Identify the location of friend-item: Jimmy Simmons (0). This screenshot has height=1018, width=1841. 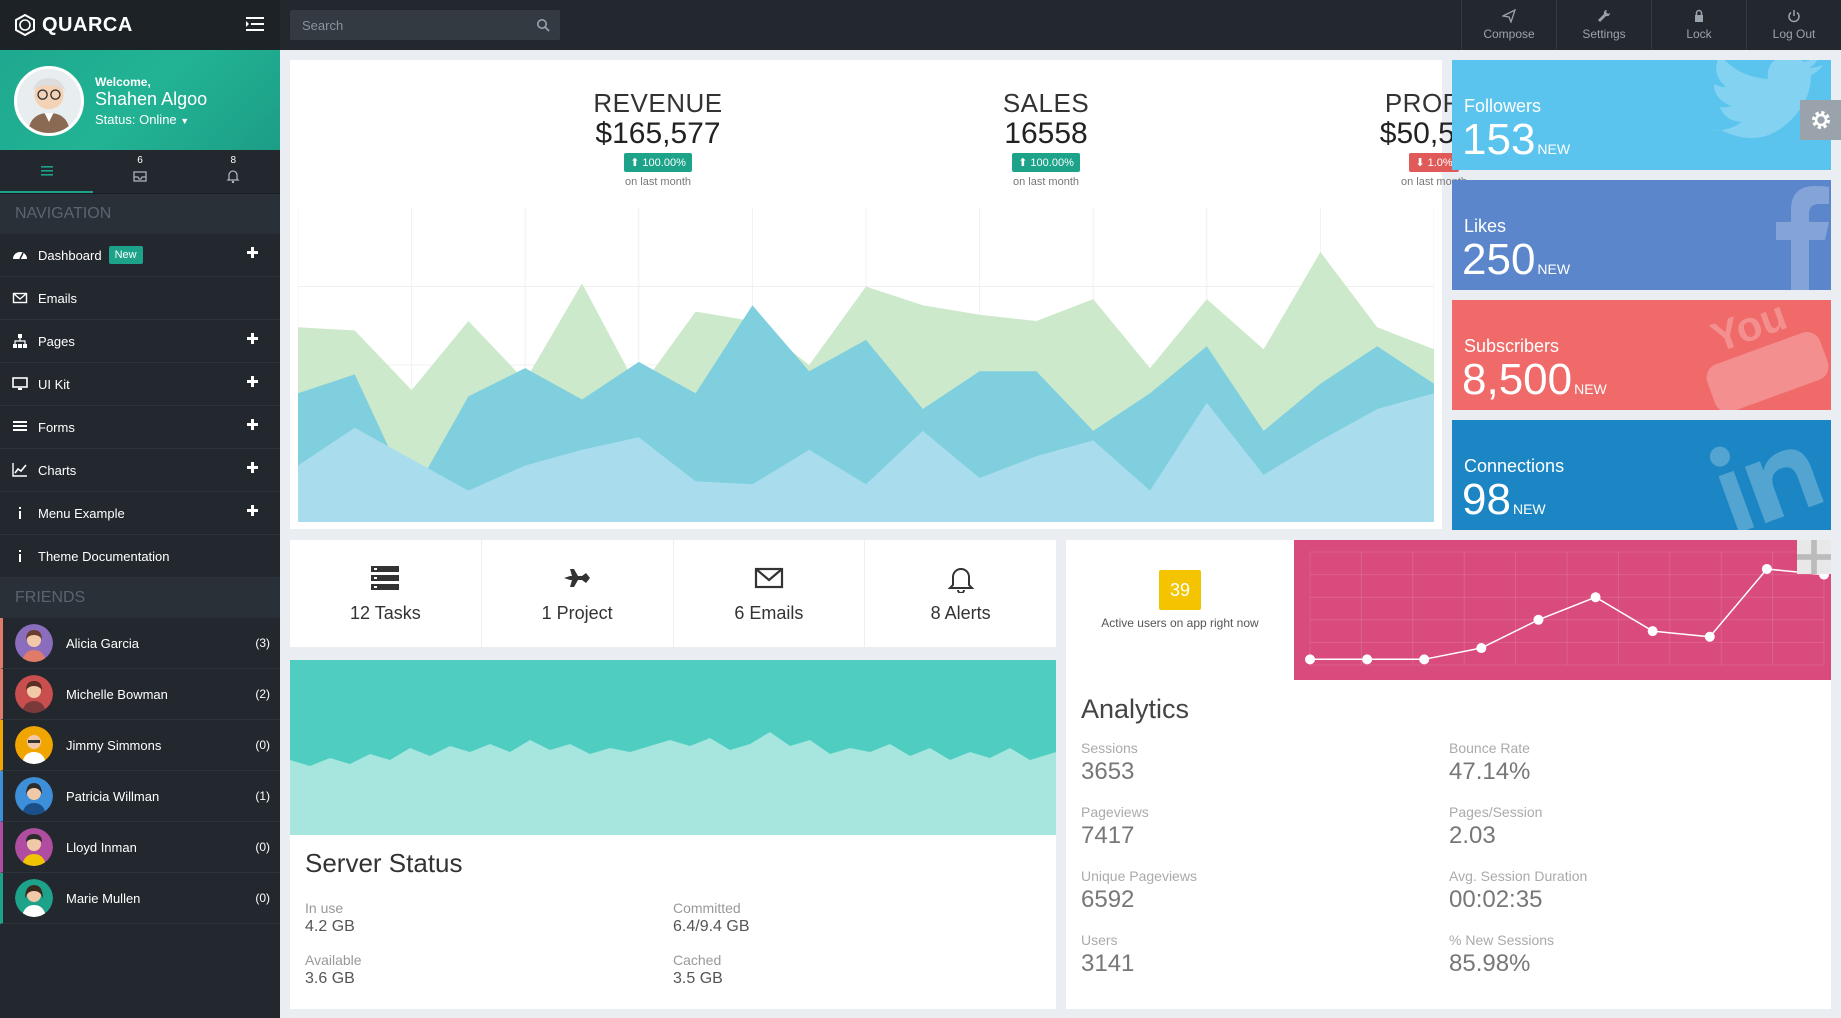
(140, 745).